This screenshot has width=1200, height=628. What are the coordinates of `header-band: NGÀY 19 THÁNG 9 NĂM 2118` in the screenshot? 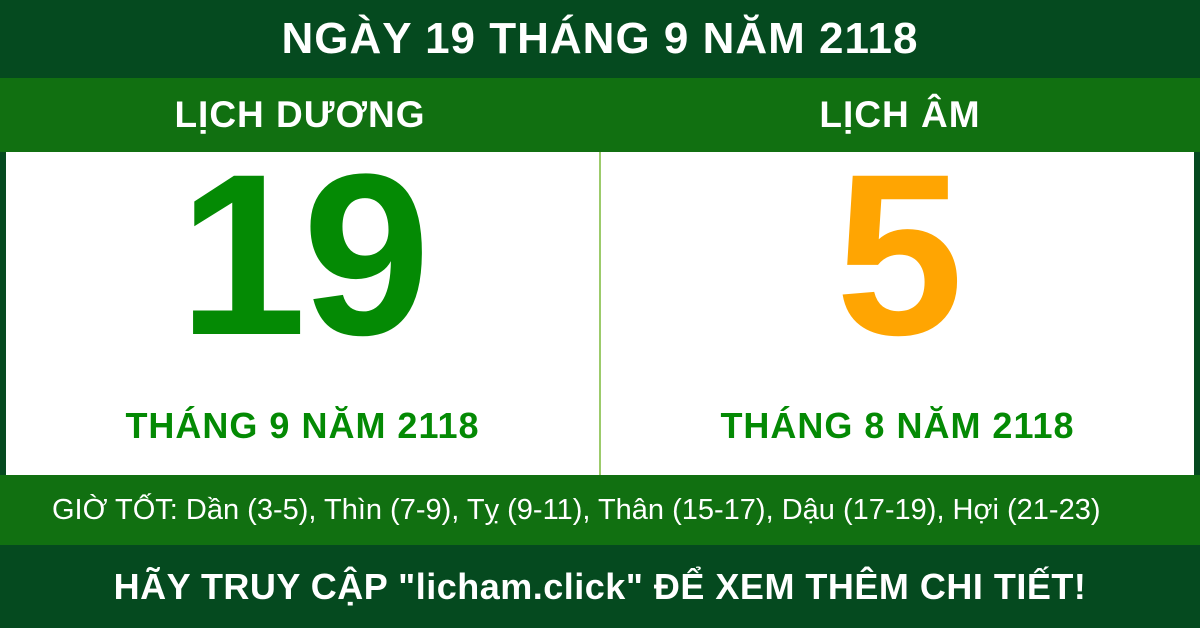 It's located at (600, 39).